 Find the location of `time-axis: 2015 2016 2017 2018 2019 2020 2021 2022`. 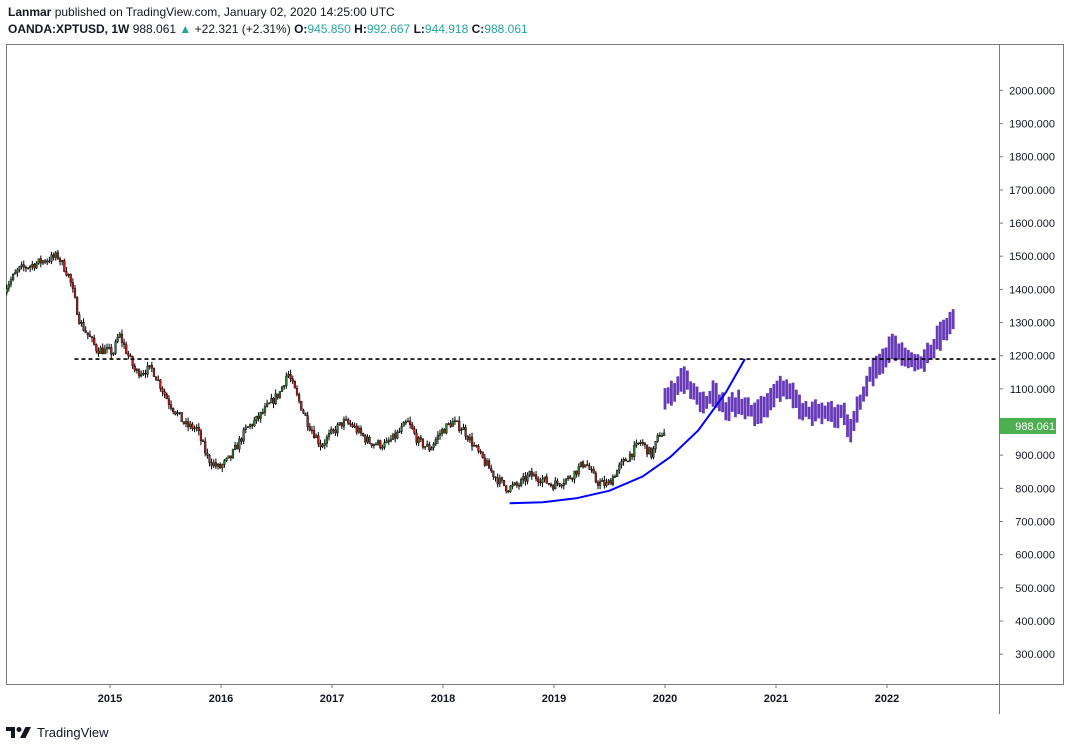

time-axis: 2015 2016 2017 2018 2019 2020 2021 2022 is located at coordinates (498, 694).